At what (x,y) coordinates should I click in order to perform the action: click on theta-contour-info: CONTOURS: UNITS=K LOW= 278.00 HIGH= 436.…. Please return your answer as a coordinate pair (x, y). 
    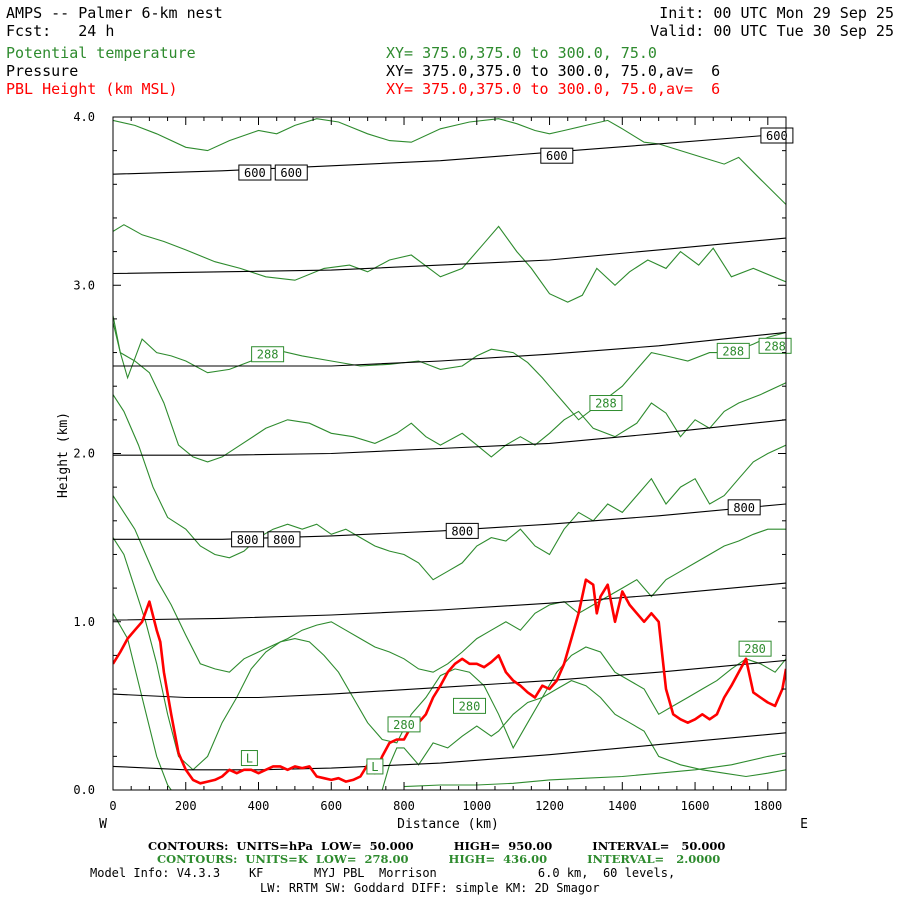
    Looking at the image, I should click on (439, 859).